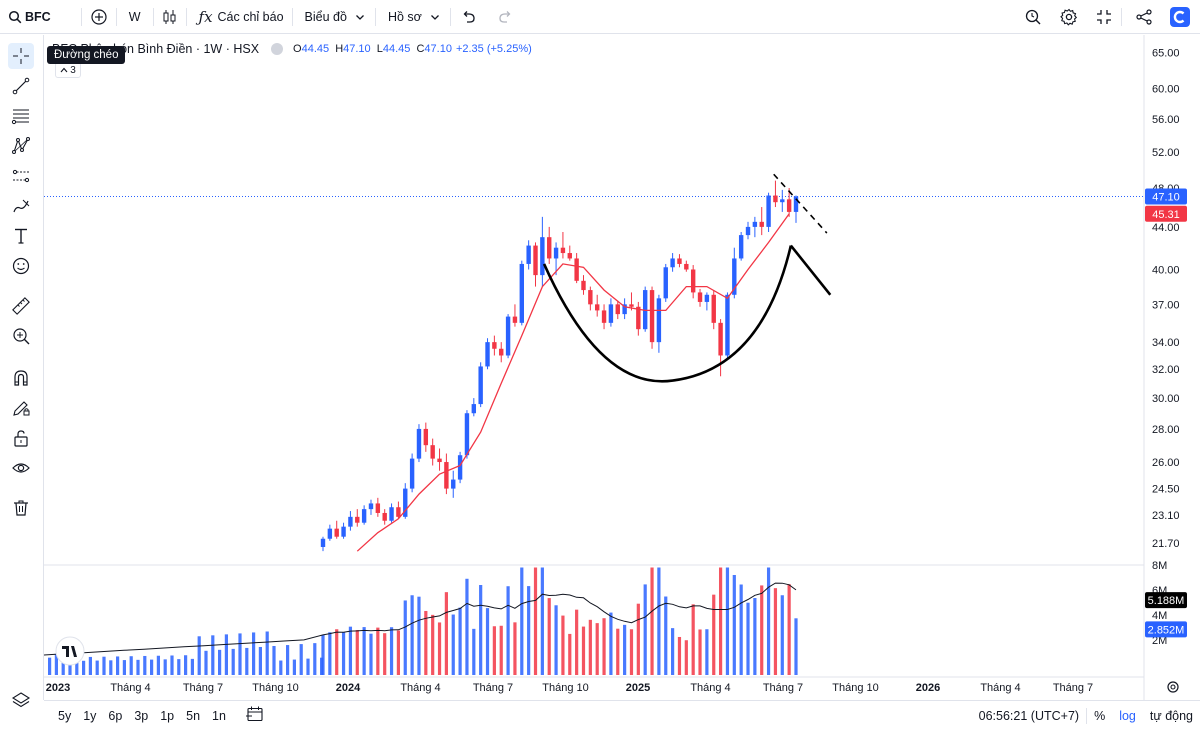 Image resolution: width=1200 pixels, height=730 pixels. I want to click on forecast-tool, so click(21, 176).